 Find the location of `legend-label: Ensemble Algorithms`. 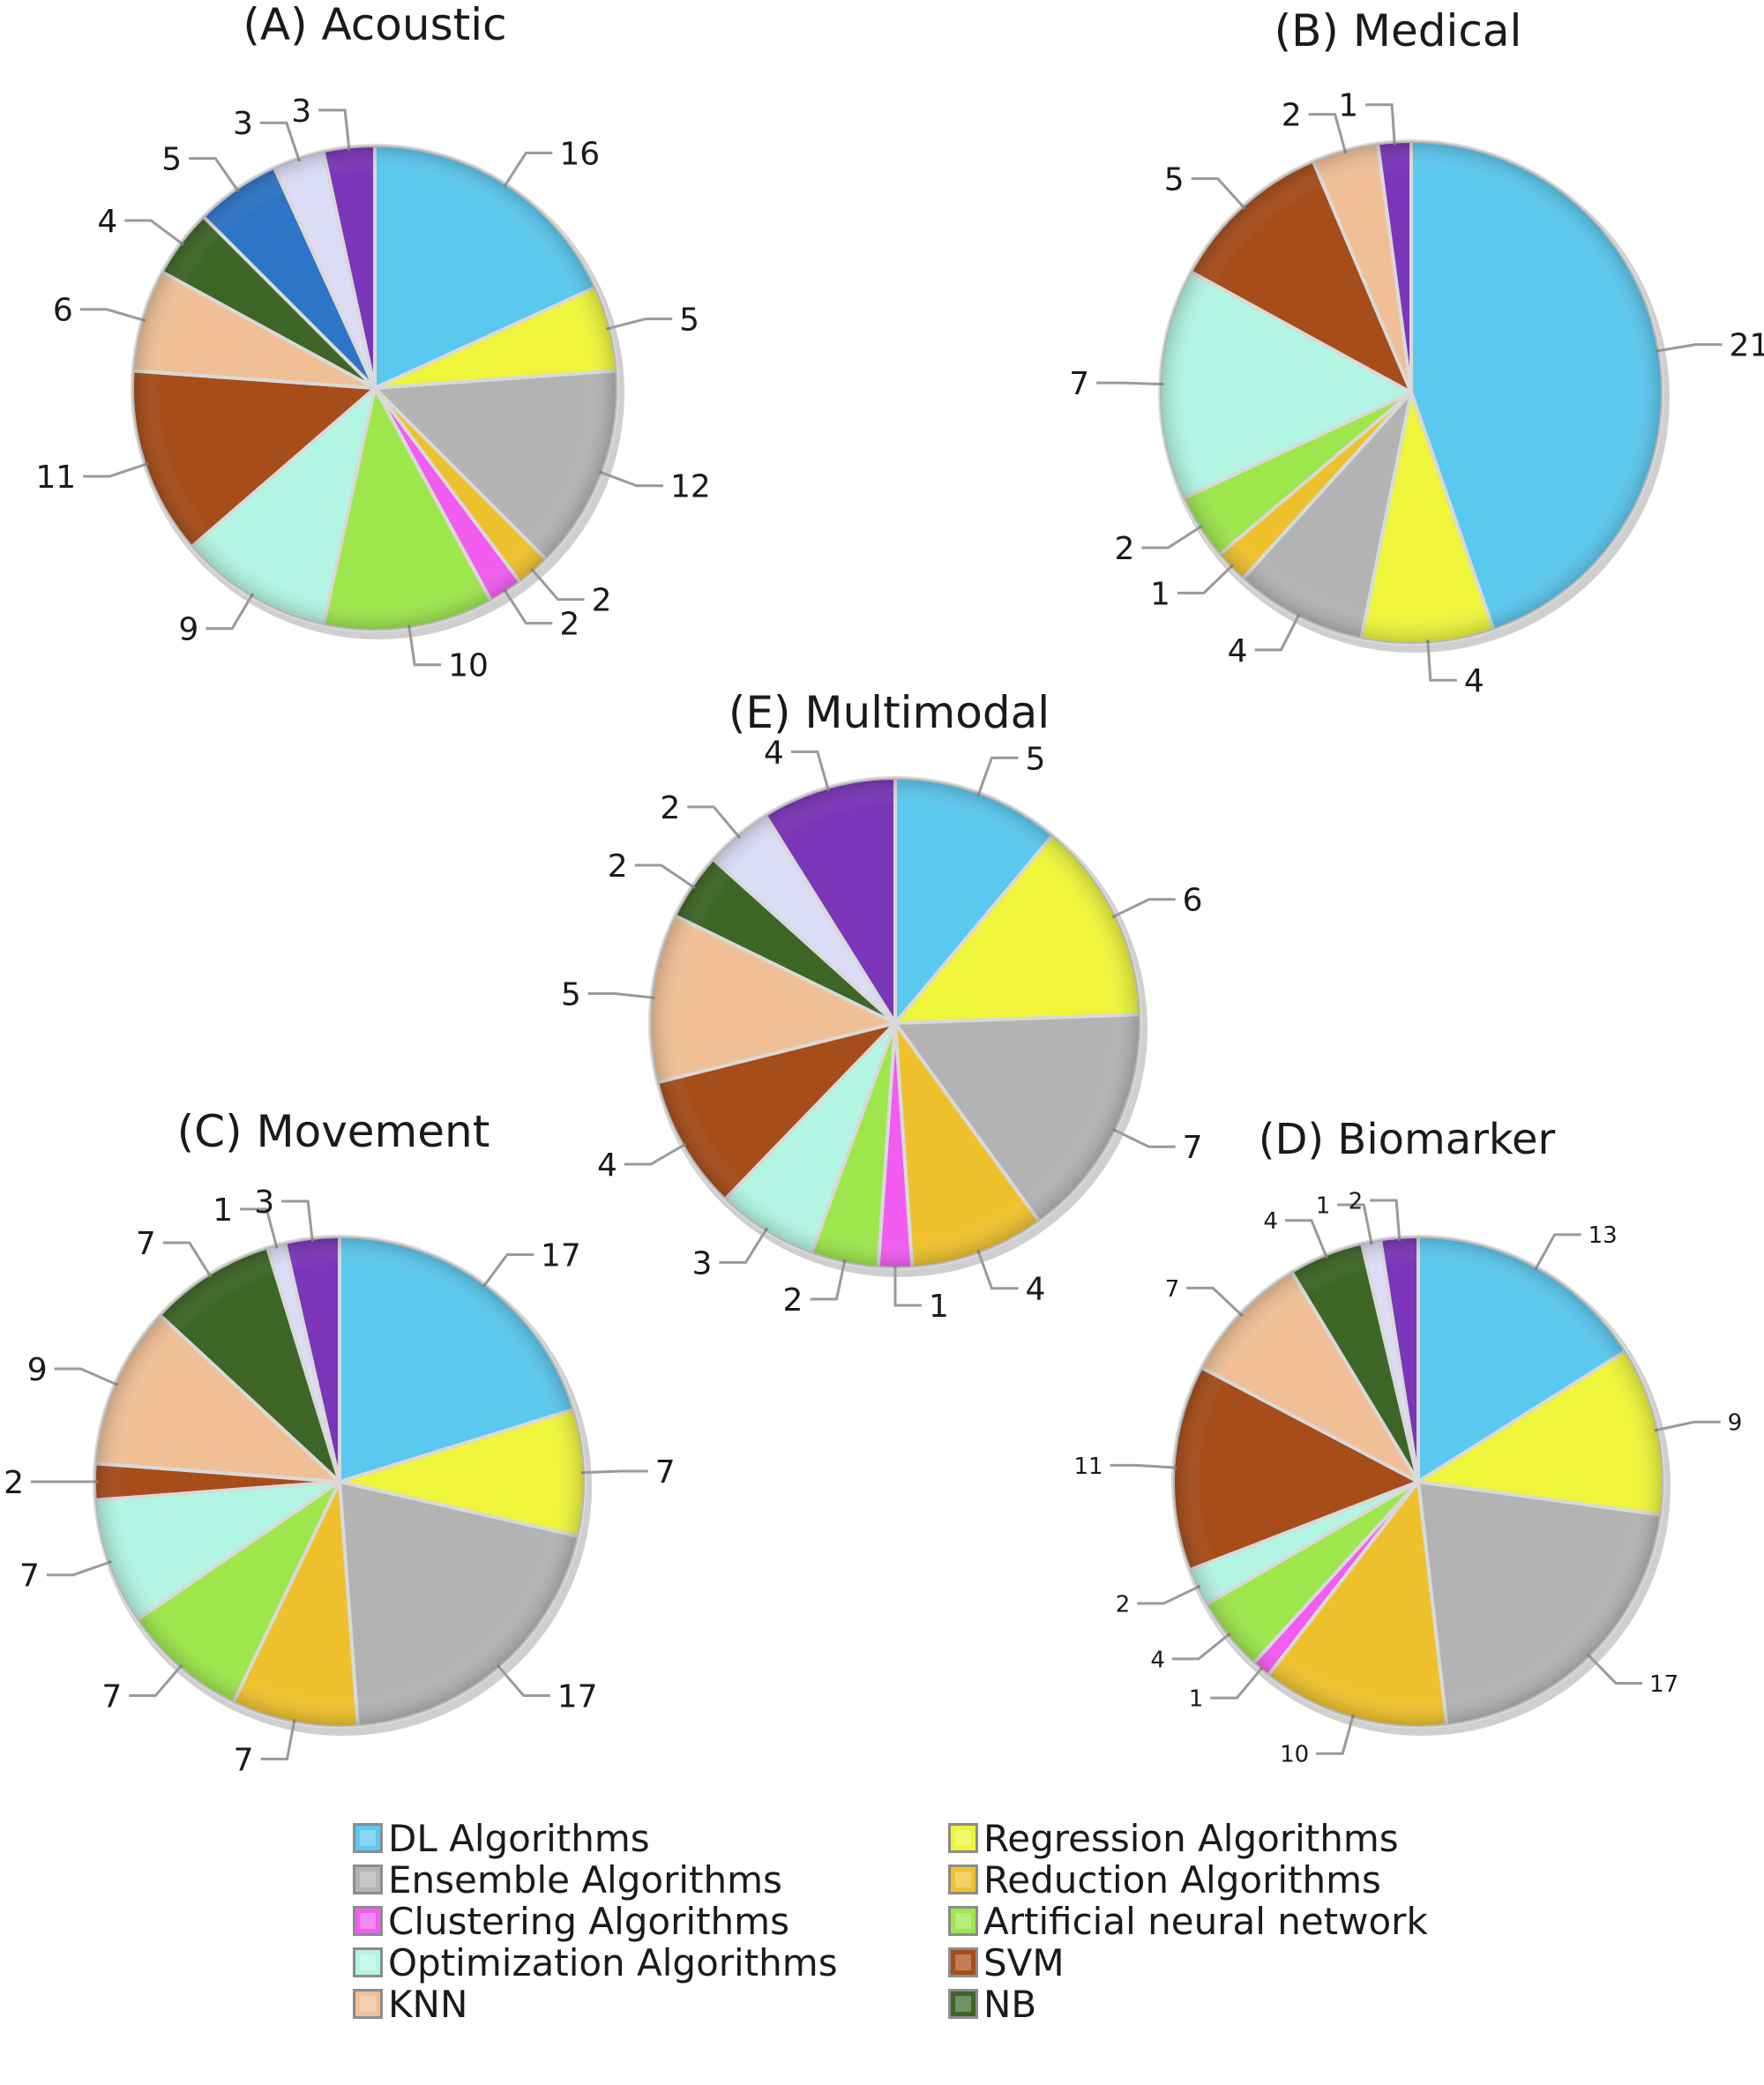

legend-label: Ensemble Algorithms is located at coordinates (585, 1879).